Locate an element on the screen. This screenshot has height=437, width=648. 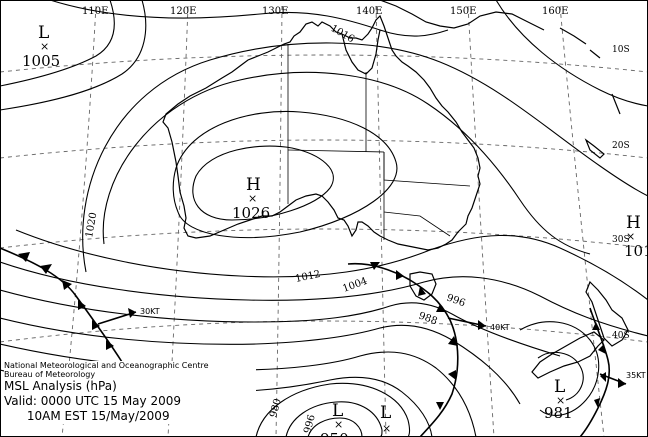
isobar-label-988: 988 is located at coordinates (428, 318).